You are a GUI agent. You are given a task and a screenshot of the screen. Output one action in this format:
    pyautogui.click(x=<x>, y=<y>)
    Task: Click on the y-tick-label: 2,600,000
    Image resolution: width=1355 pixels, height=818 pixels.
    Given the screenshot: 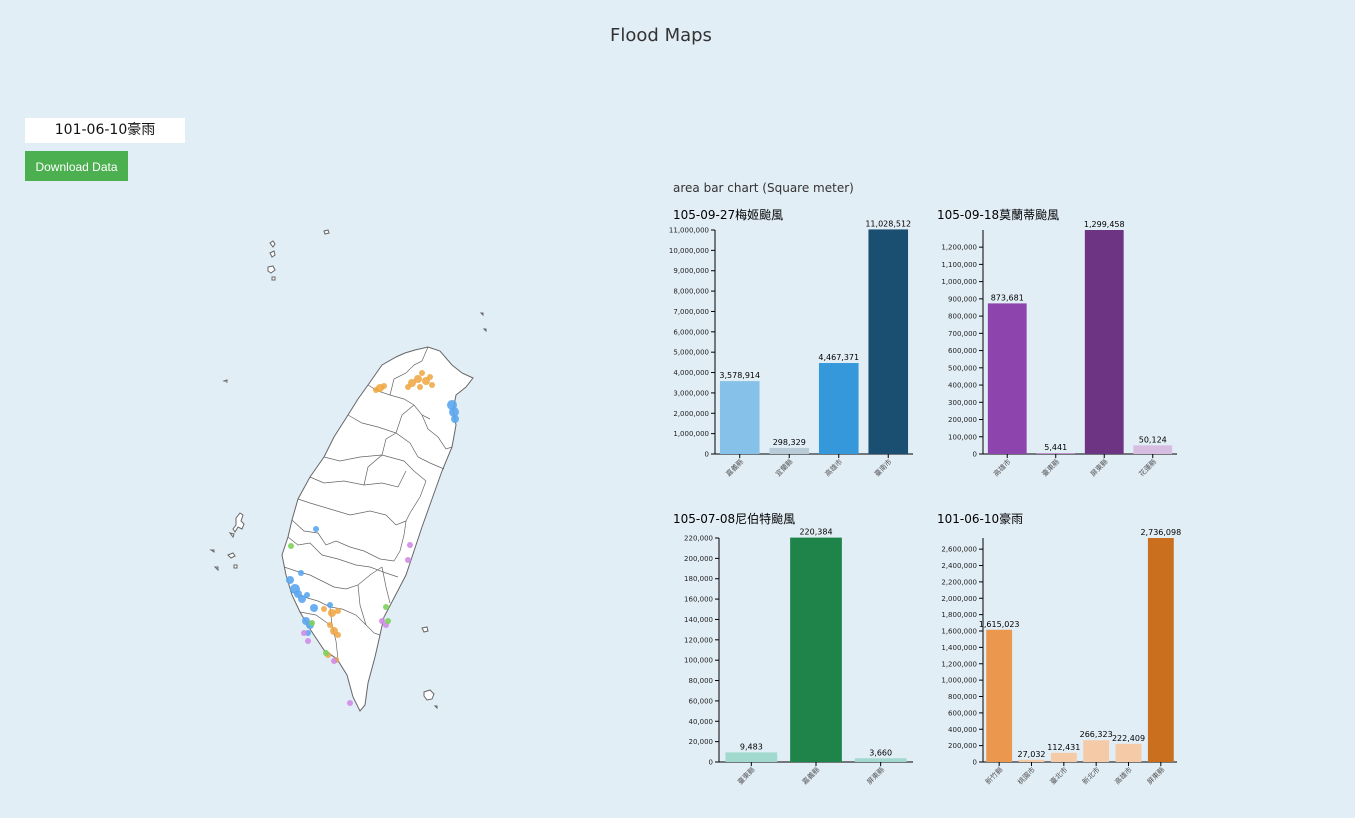 What is the action you would take?
    pyautogui.click(x=959, y=550)
    